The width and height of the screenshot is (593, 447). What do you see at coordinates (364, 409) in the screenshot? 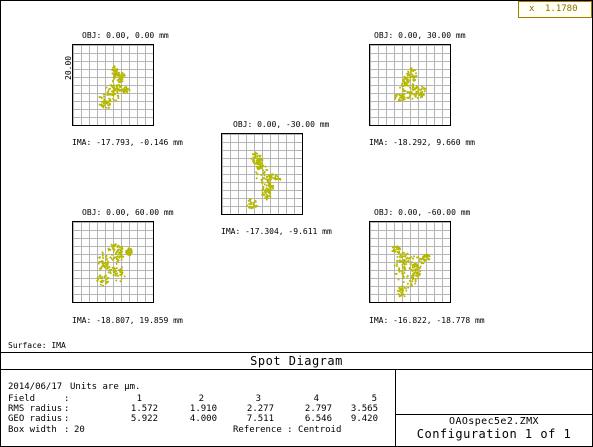
I see `rms-5: 3.565` at bounding box center [364, 409].